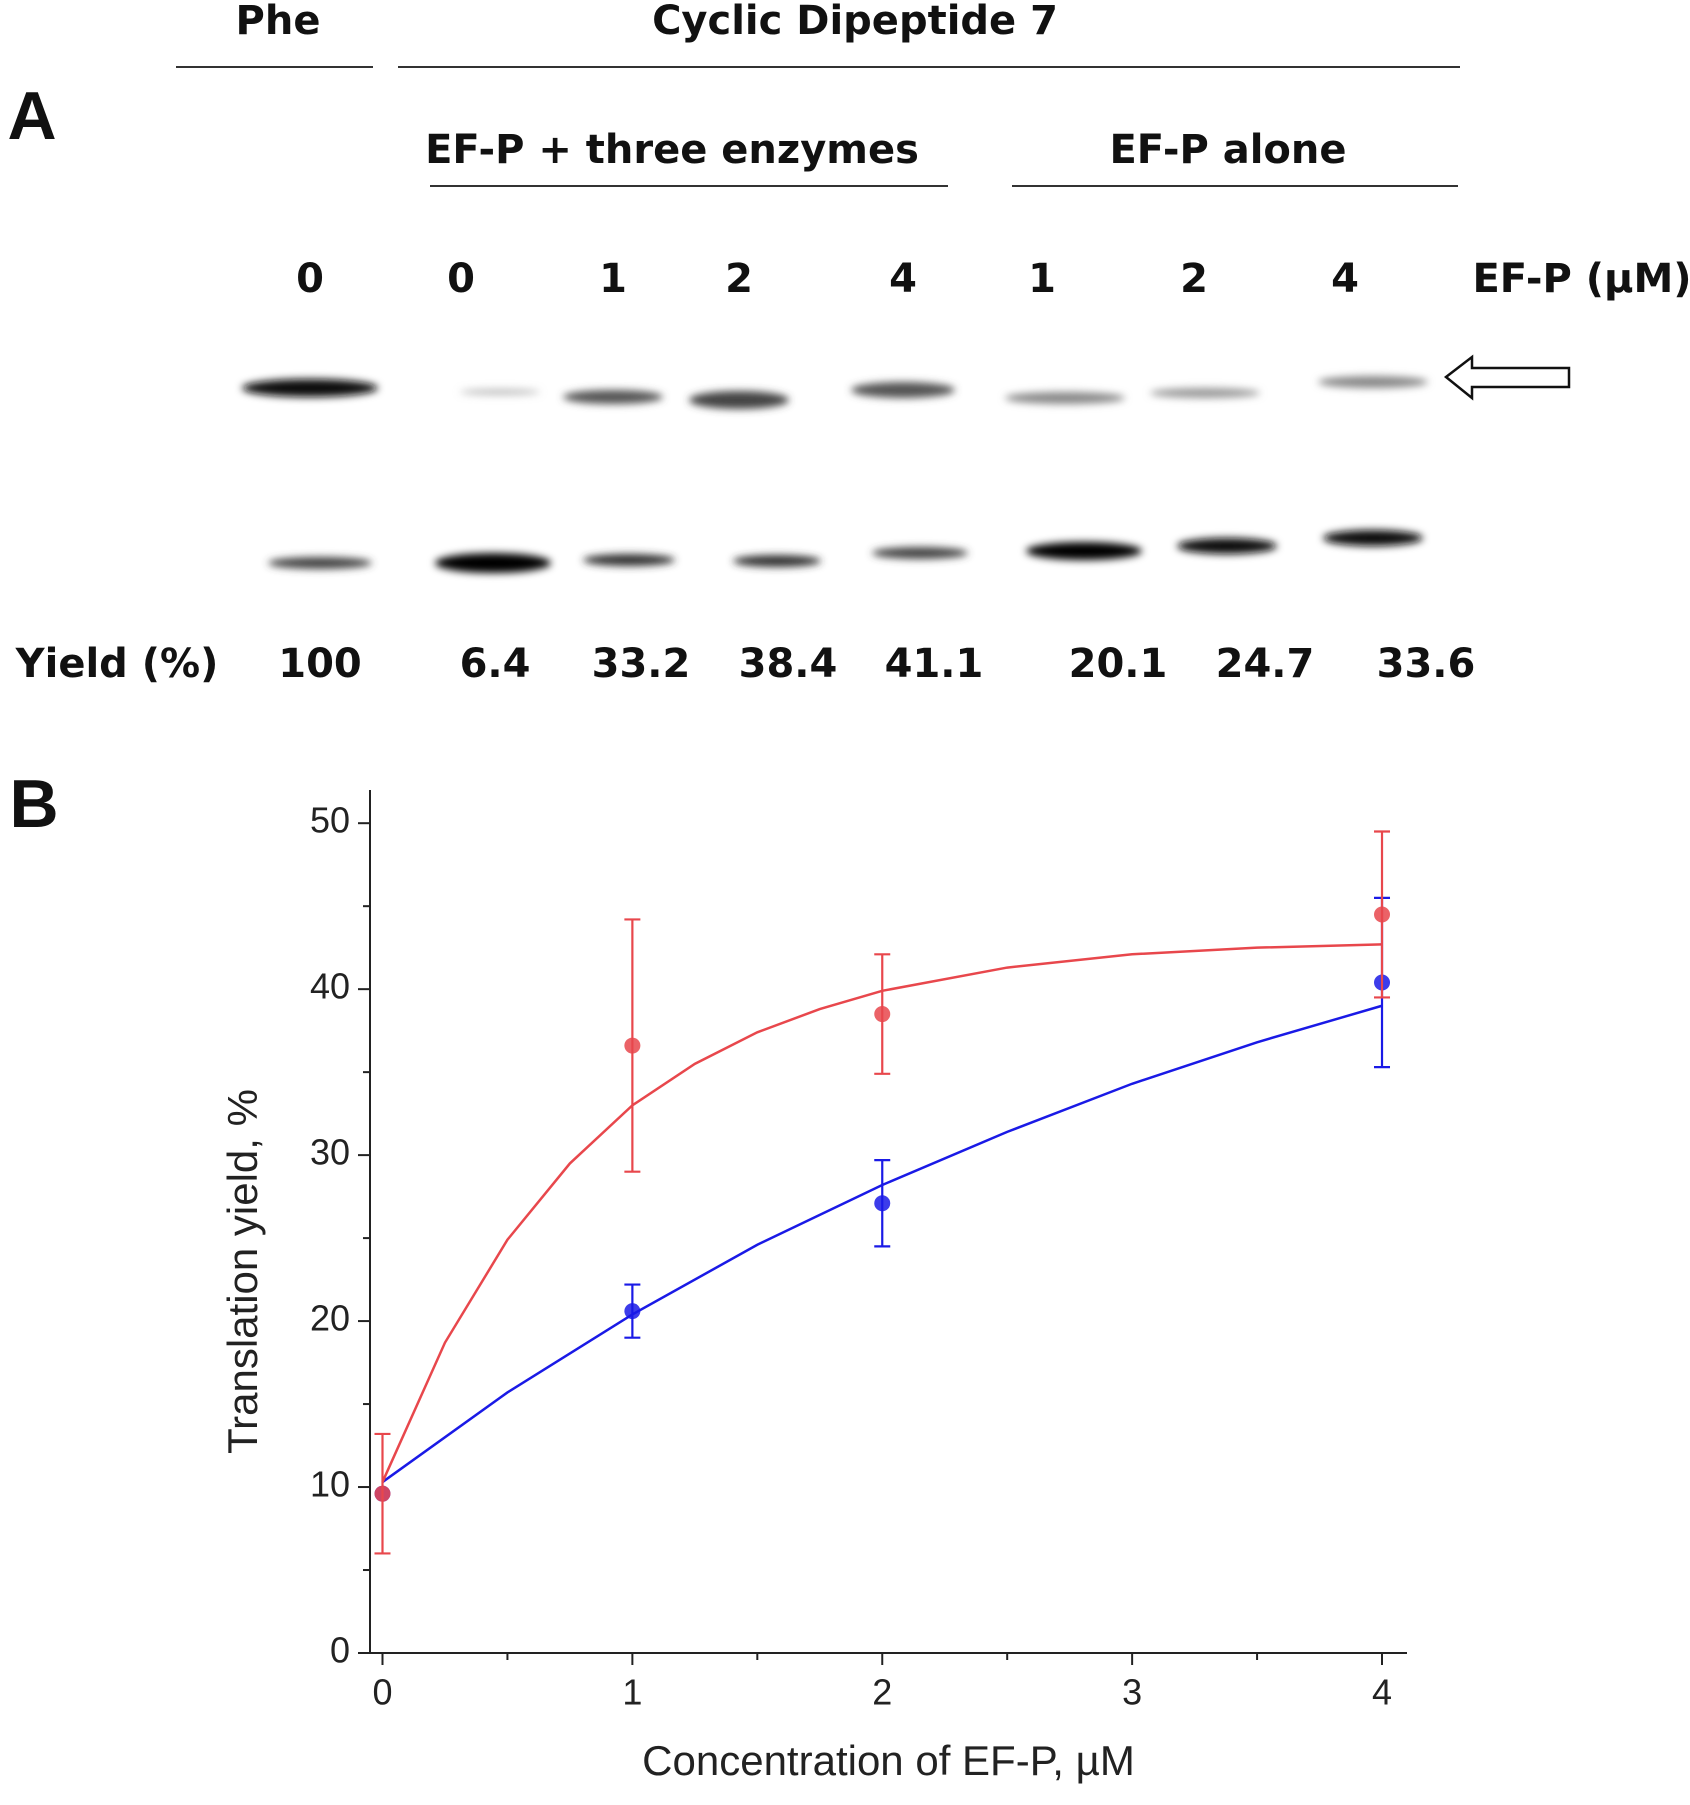 Image resolution: width=1690 pixels, height=1805 pixels. Describe the element at coordinates (855, 22) in the screenshot. I see `group-label: Cyclic Dipeptide 7` at that location.